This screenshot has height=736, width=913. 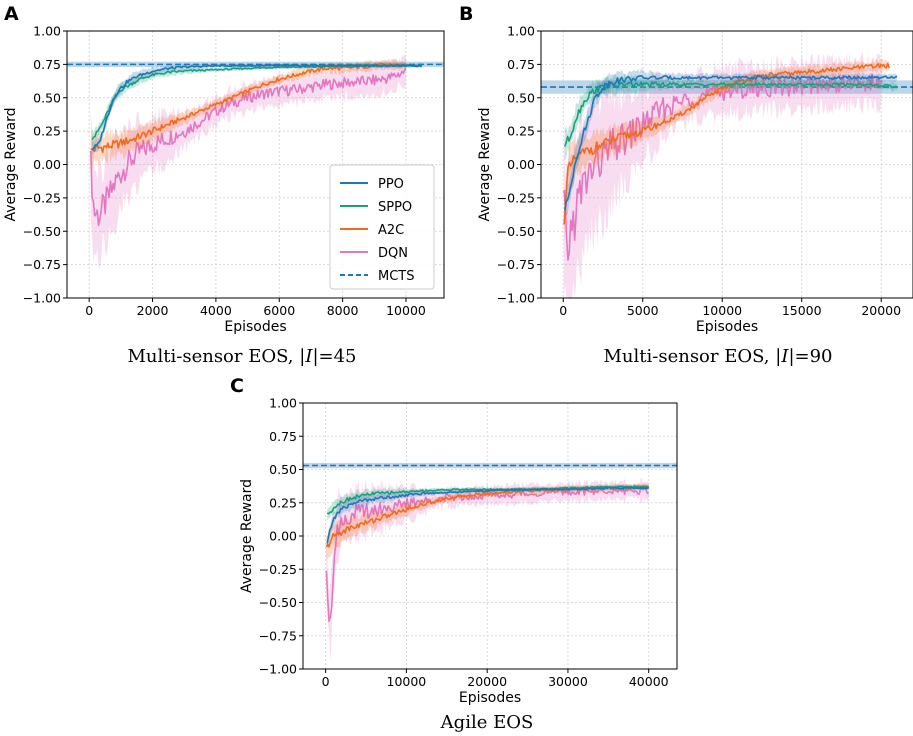 I want to click on caption-c: Agile EOS, so click(x=487, y=722).